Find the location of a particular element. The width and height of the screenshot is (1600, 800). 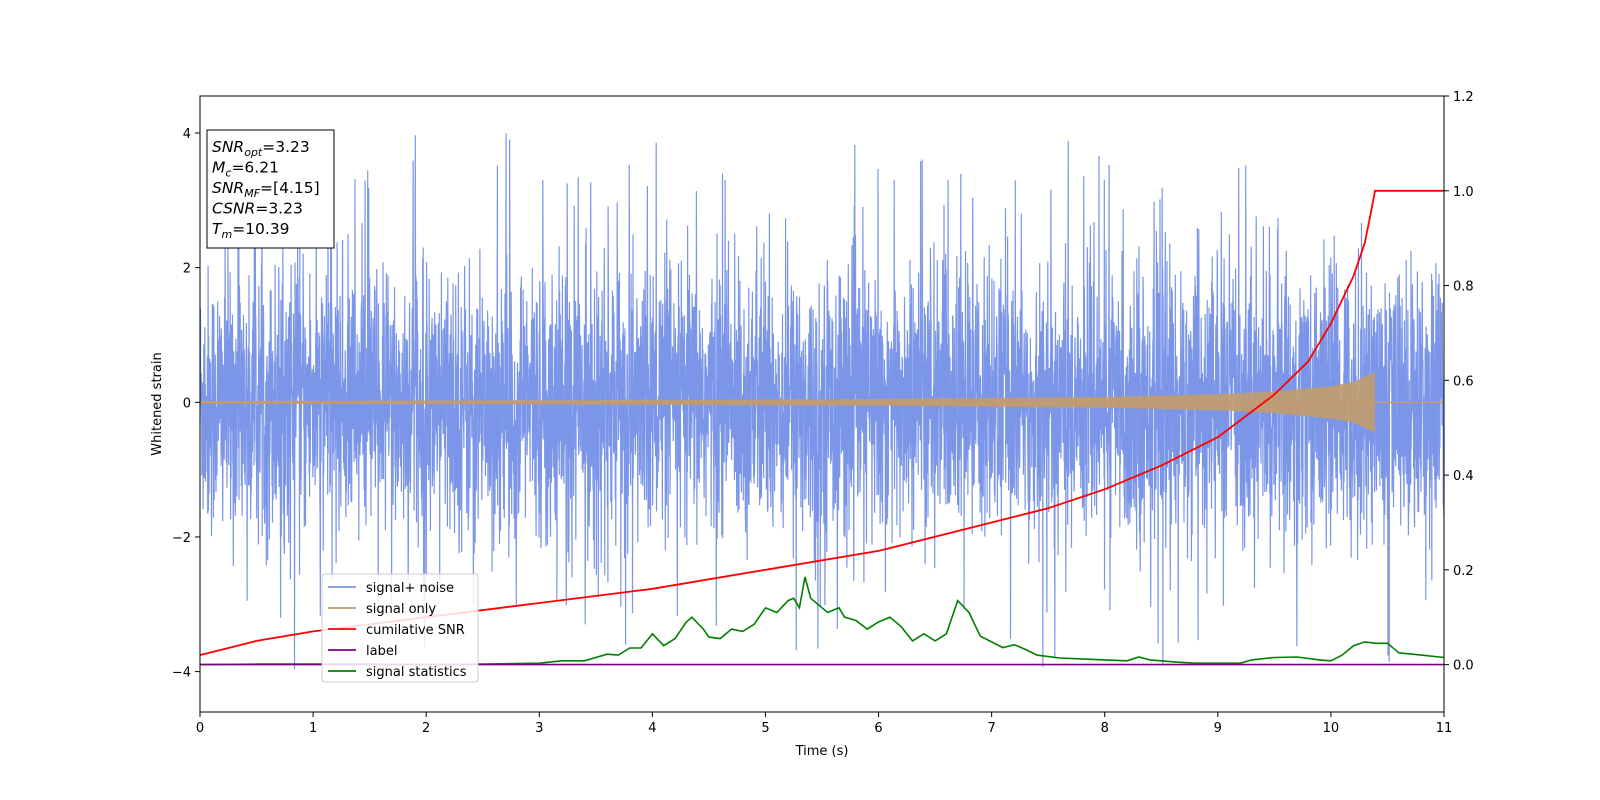

signal-statistics-line is located at coordinates (822, 621).